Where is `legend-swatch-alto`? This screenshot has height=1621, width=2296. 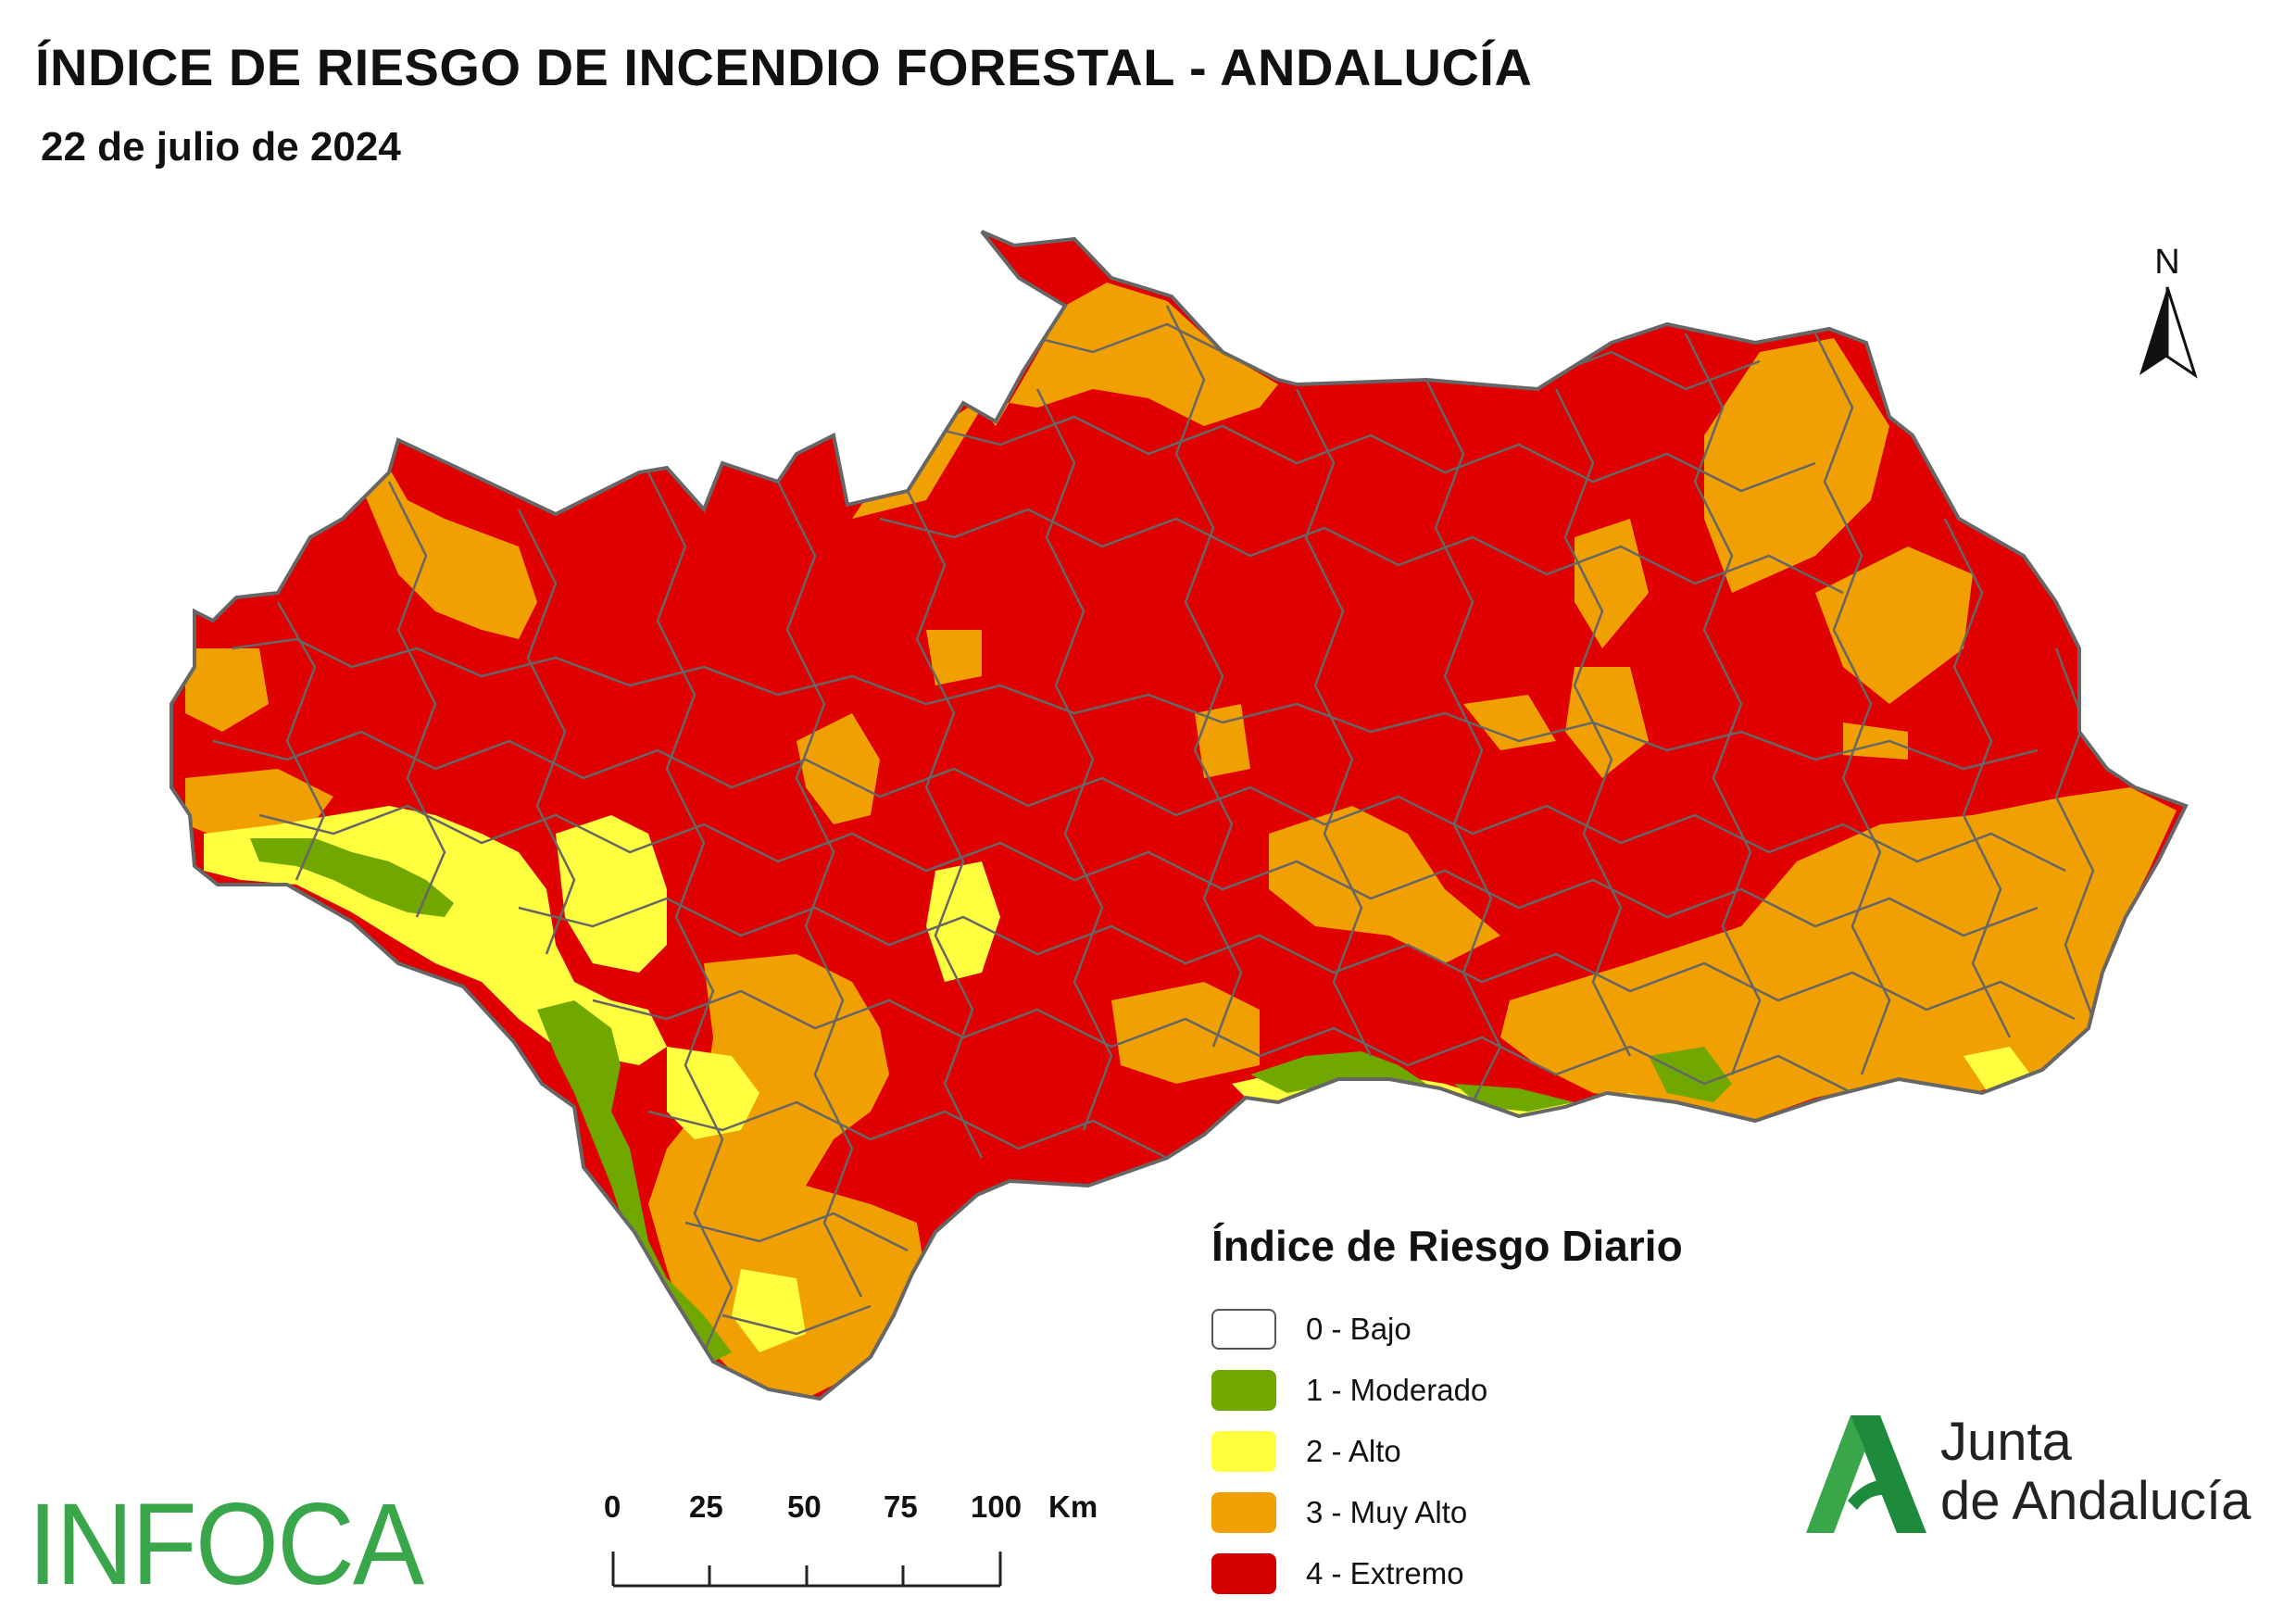 legend-swatch-alto is located at coordinates (1243, 1451).